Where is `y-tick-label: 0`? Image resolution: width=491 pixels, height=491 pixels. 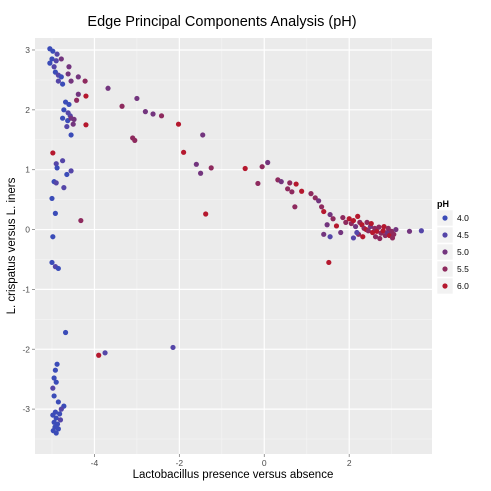
y-tick-label: 0 is located at coordinates (27, 230).